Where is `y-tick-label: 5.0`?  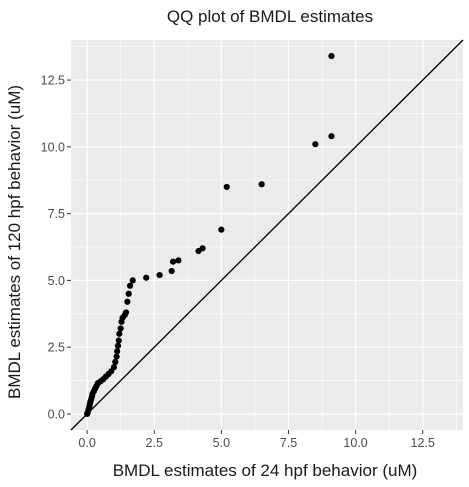
y-tick-label: 5.0 is located at coordinates (56, 281).